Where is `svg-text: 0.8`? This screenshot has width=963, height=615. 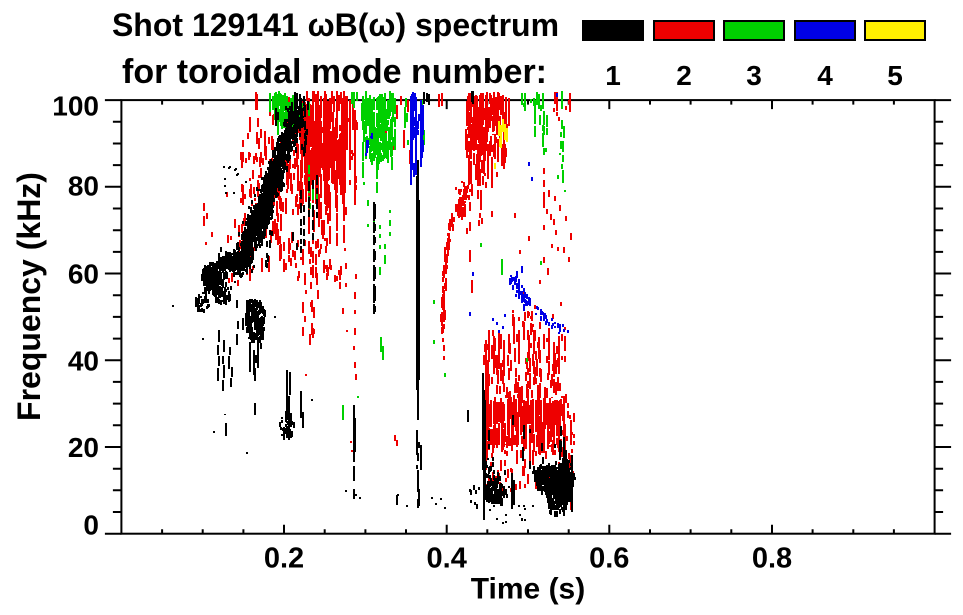
svg-text: 0.8 is located at coordinates (772, 559).